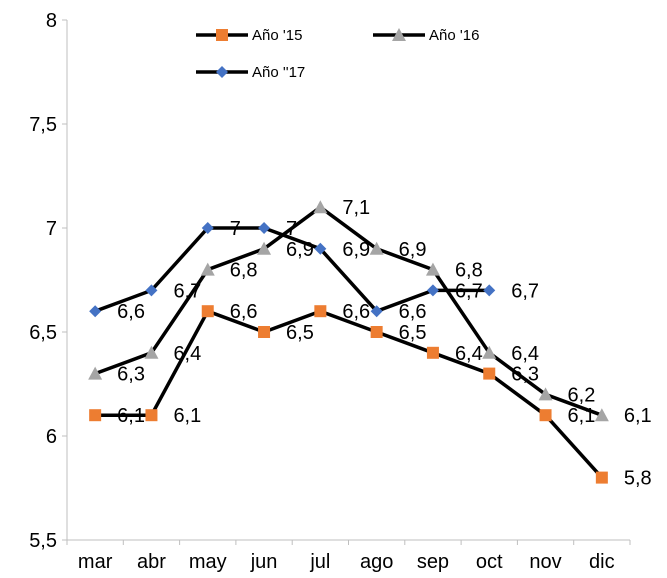 This screenshot has width=667, height=578. I want to click on data-label: 5,8, so click(638, 479).